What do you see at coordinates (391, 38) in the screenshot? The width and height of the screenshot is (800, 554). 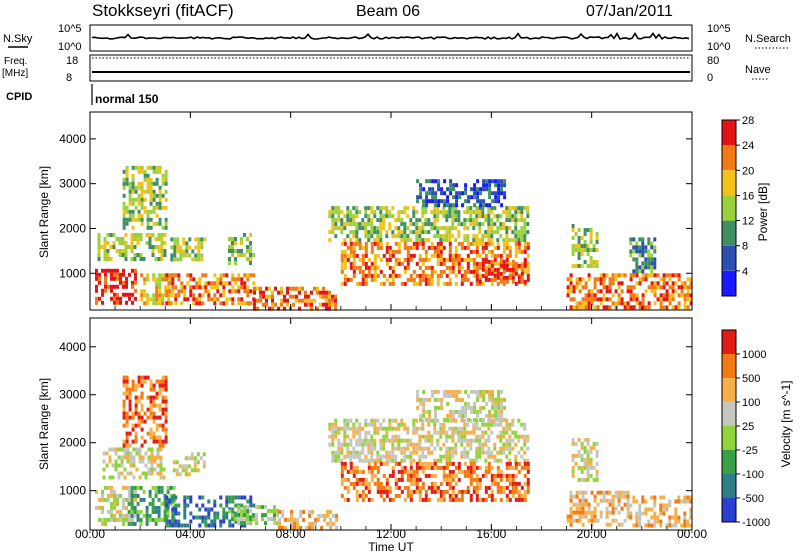 I see `nsky-panel-frame` at bounding box center [391, 38].